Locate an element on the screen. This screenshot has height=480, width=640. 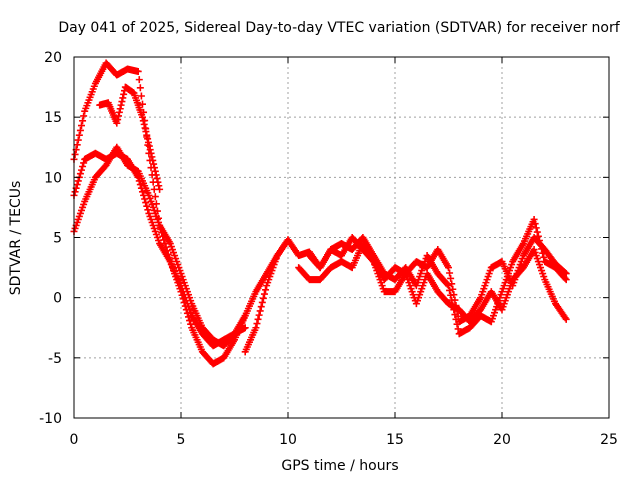
x-tick-labels: 0 5 10 15 20 25 is located at coordinates (344, 440).